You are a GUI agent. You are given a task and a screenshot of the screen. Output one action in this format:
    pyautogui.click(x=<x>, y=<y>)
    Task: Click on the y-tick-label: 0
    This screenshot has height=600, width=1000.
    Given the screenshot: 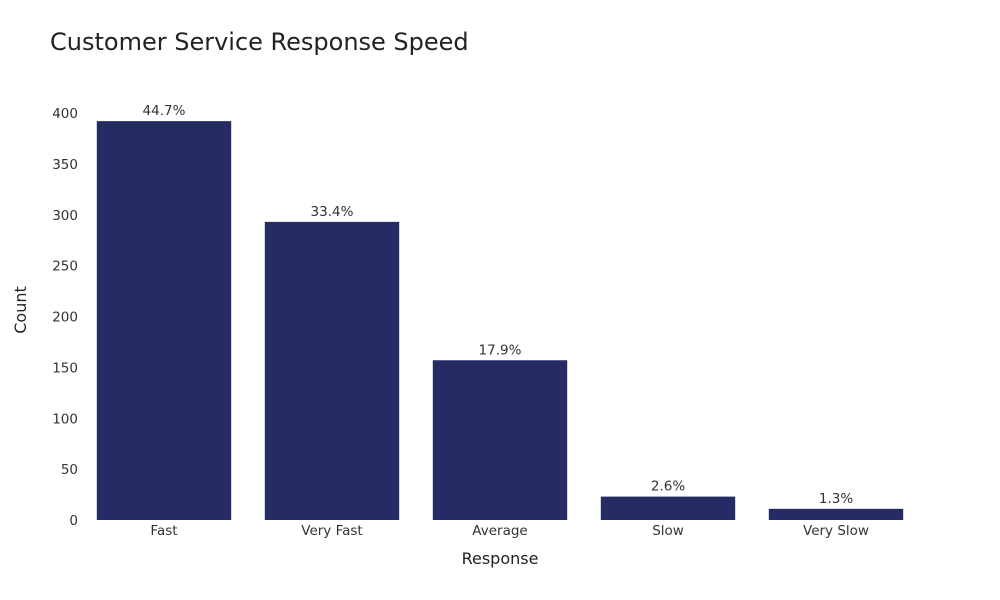 What is the action you would take?
    pyautogui.click(x=73, y=521)
    